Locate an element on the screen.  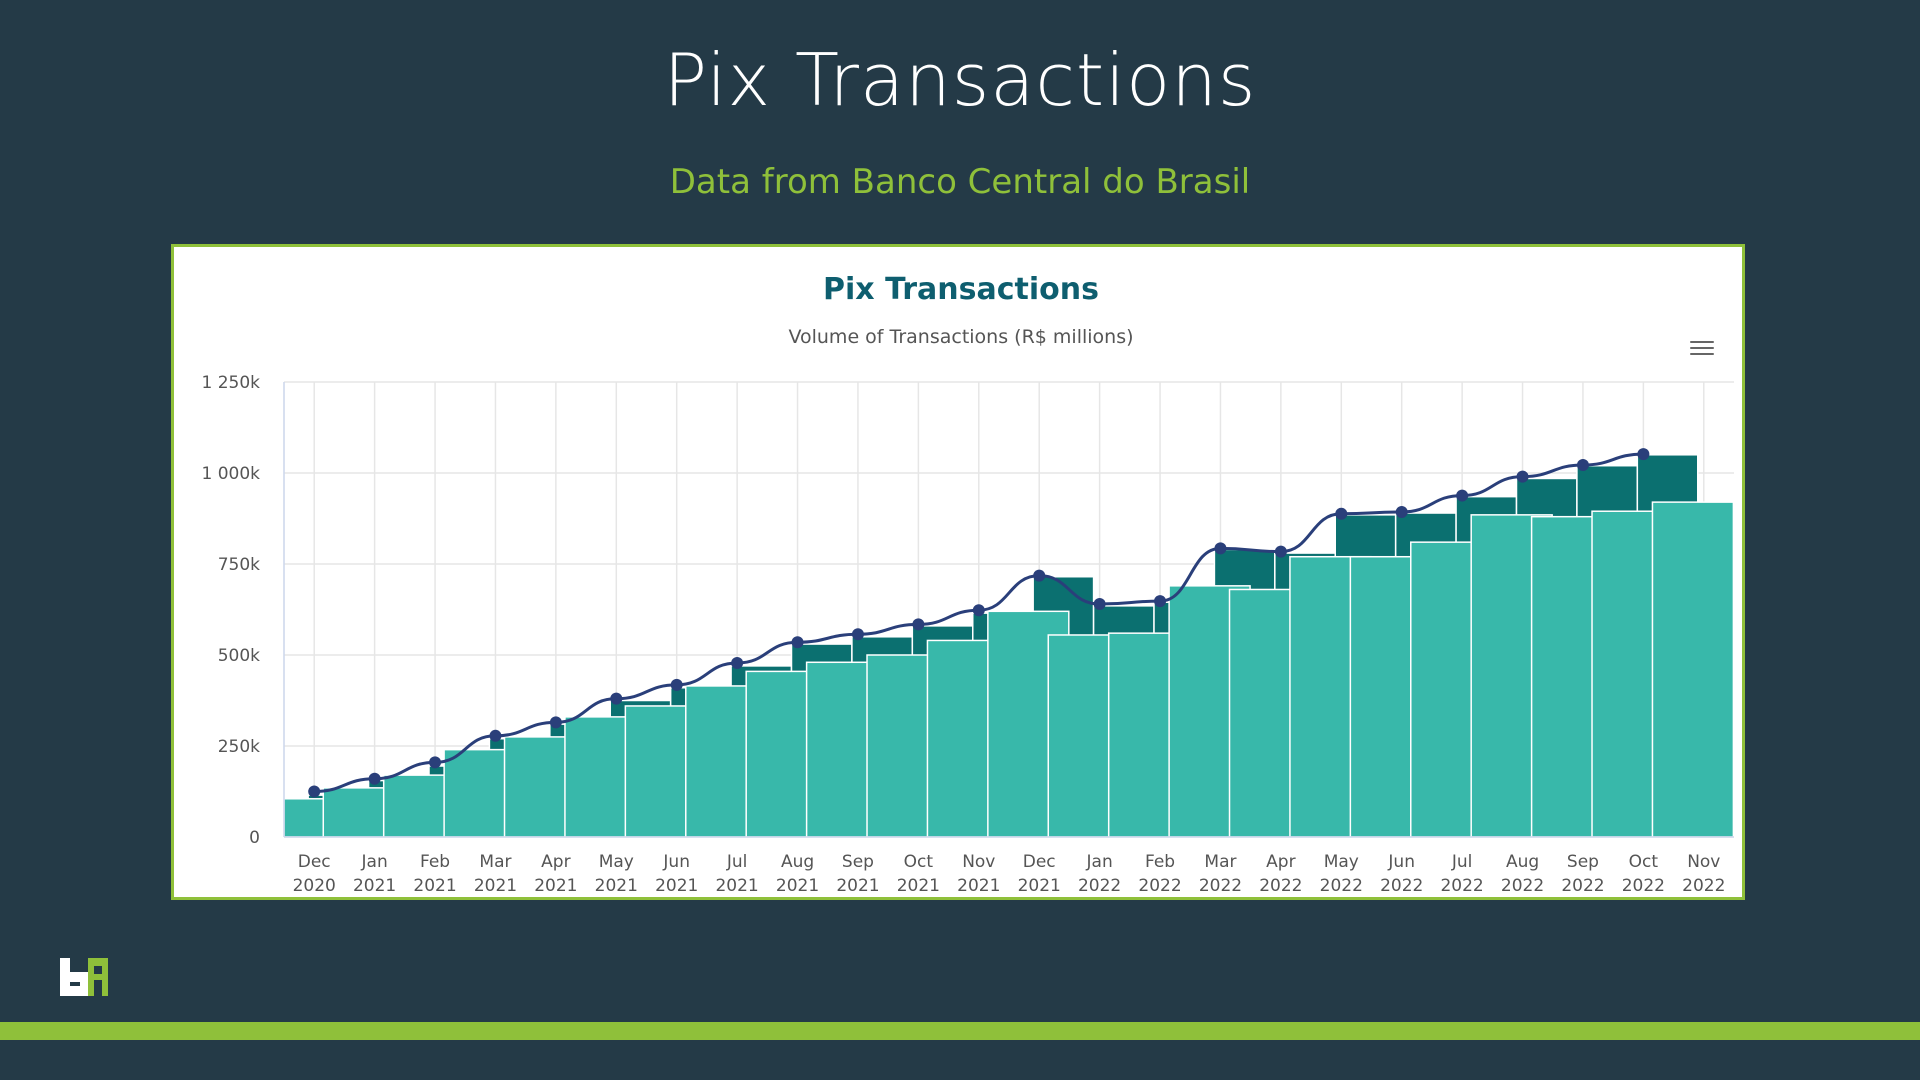
slide-title: Pix Transactions is located at coordinates (960, 80).